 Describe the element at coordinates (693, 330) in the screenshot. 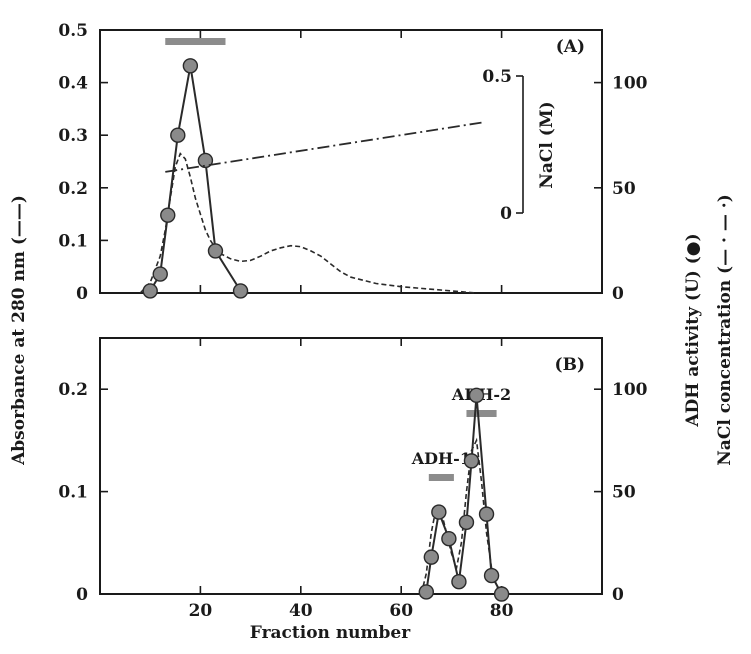

I see `y-right-axis-title-activity: ADH activity (U) (●)` at that location.